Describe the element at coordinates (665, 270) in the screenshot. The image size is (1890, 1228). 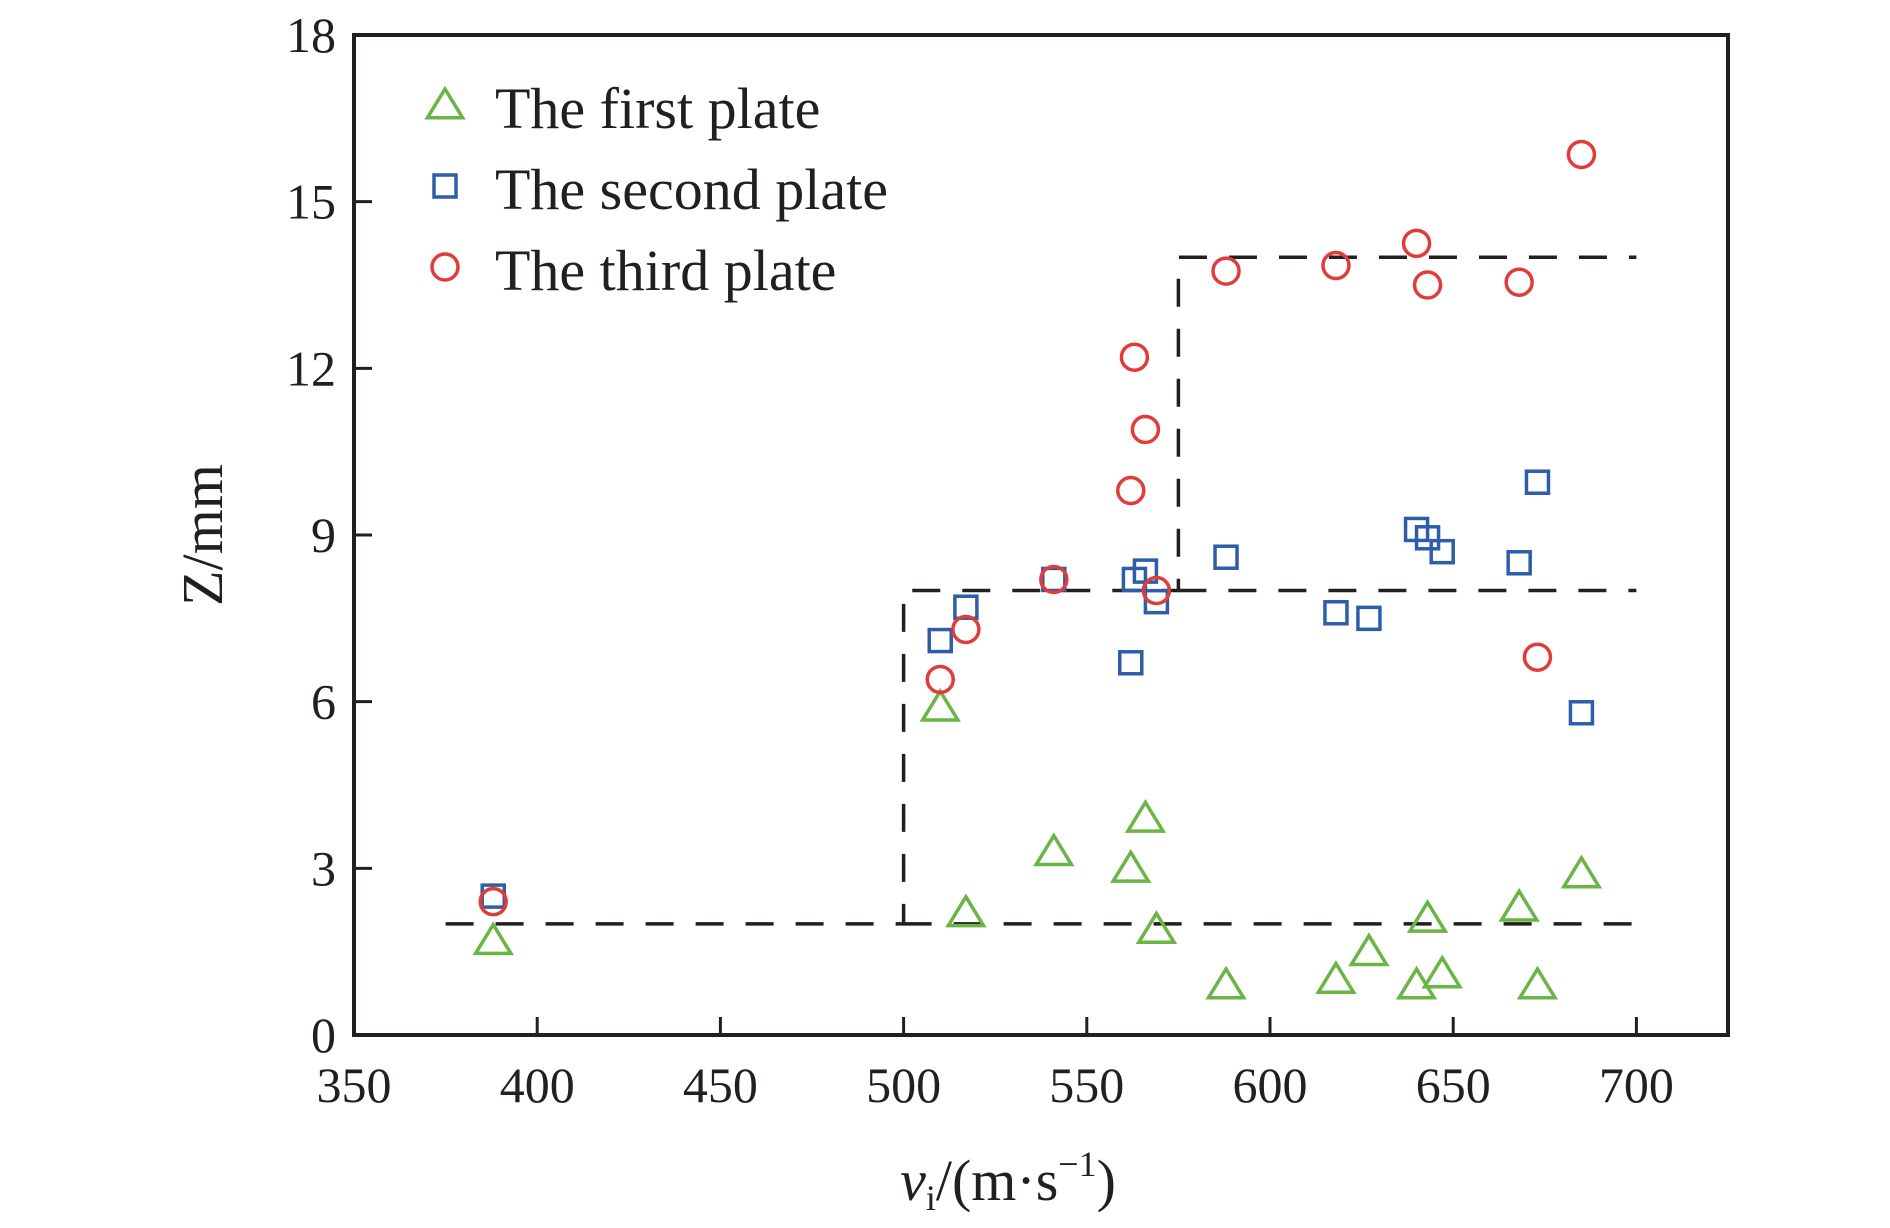
I see `legend-label: The third plate` at that location.